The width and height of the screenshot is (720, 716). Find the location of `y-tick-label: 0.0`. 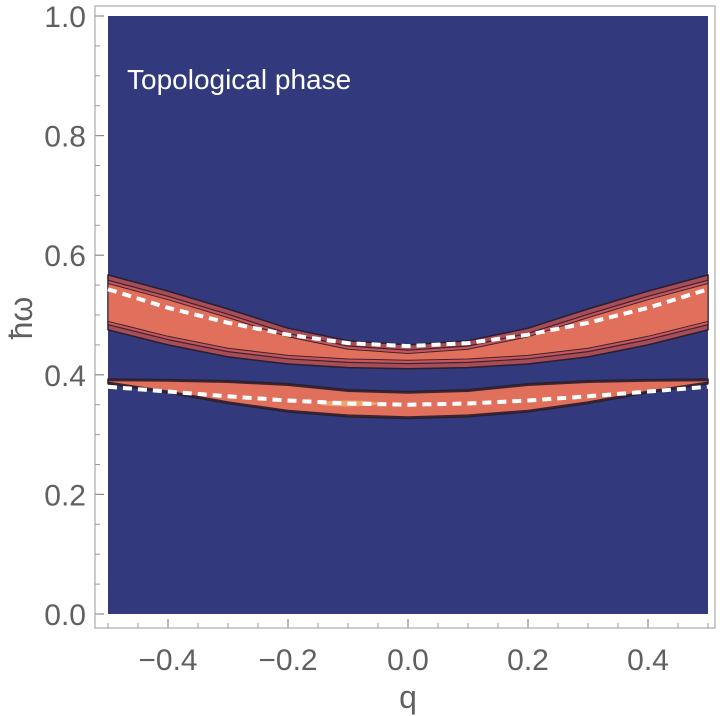

y-tick-label: 0.0 is located at coordinates (65, 615).